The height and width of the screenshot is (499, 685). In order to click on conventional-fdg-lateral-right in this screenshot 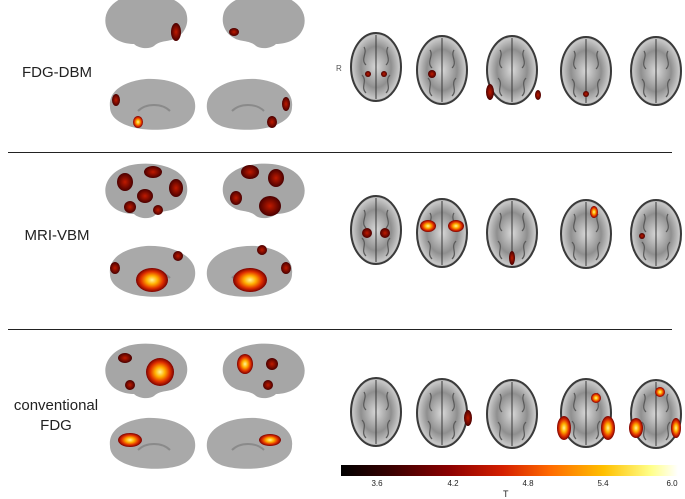, I will do `click(263, 371)`.